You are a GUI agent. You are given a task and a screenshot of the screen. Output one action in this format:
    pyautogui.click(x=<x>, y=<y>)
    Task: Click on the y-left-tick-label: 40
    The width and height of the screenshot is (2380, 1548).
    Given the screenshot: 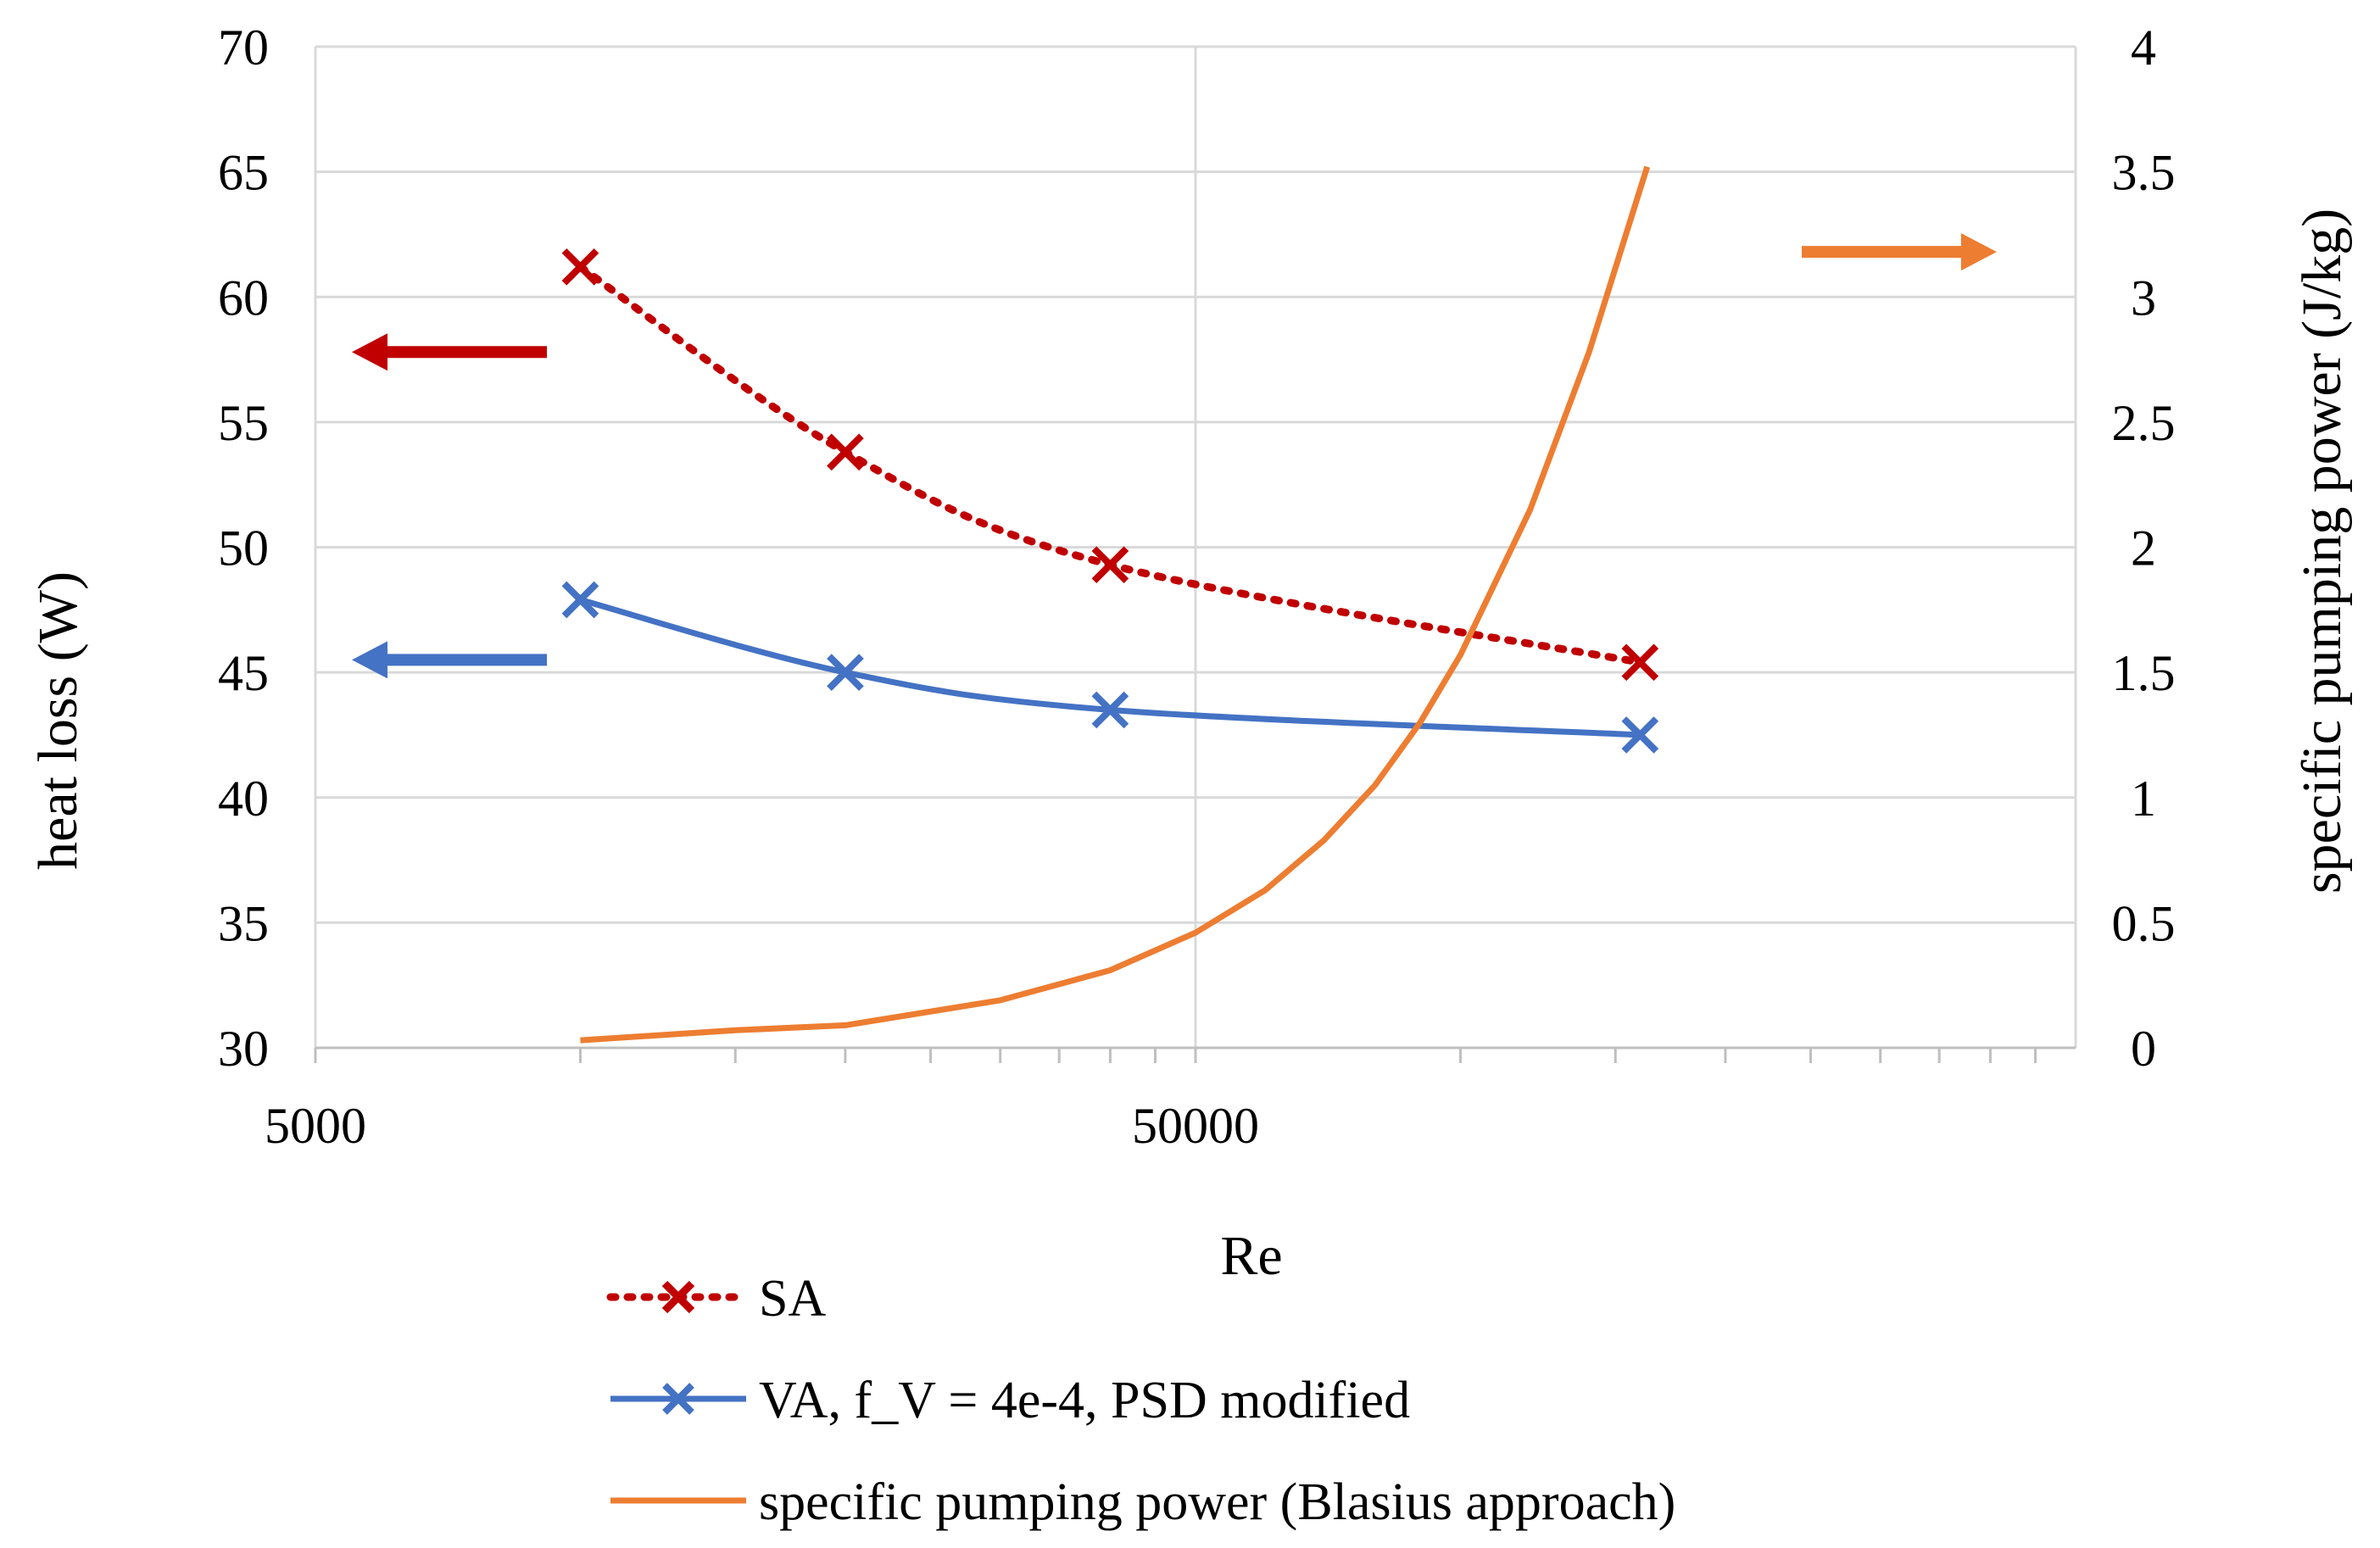 What is the action you would take?
    pyautogui.click(x=243, y=799)
    